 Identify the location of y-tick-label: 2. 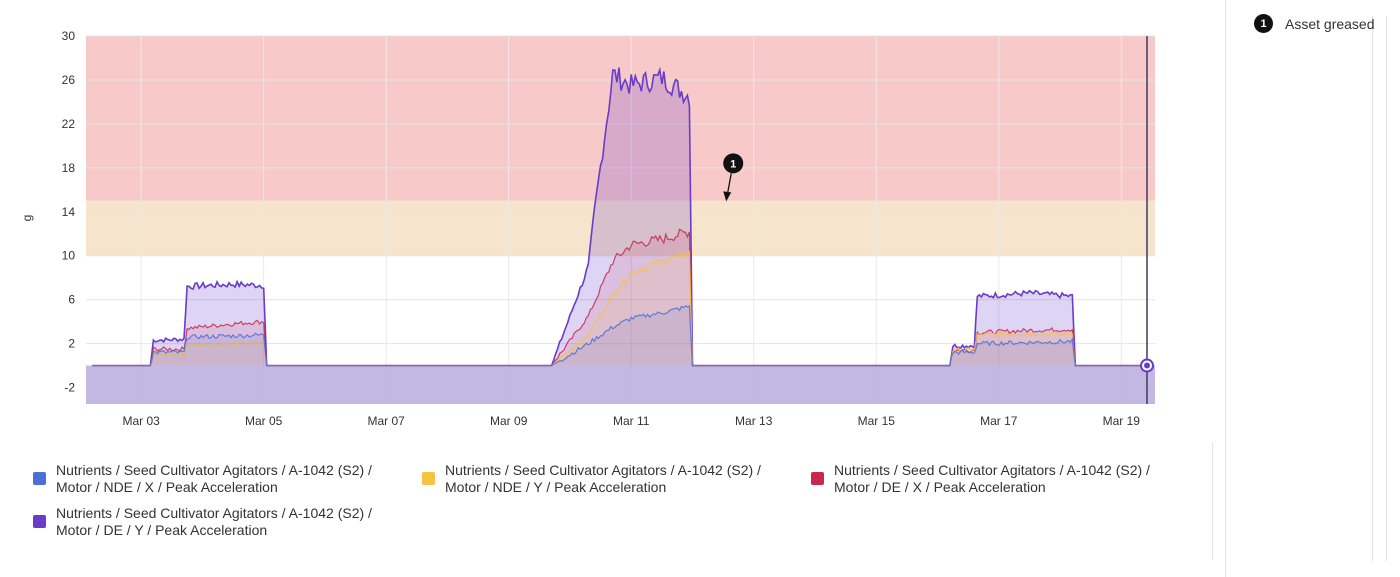
(71, 344).